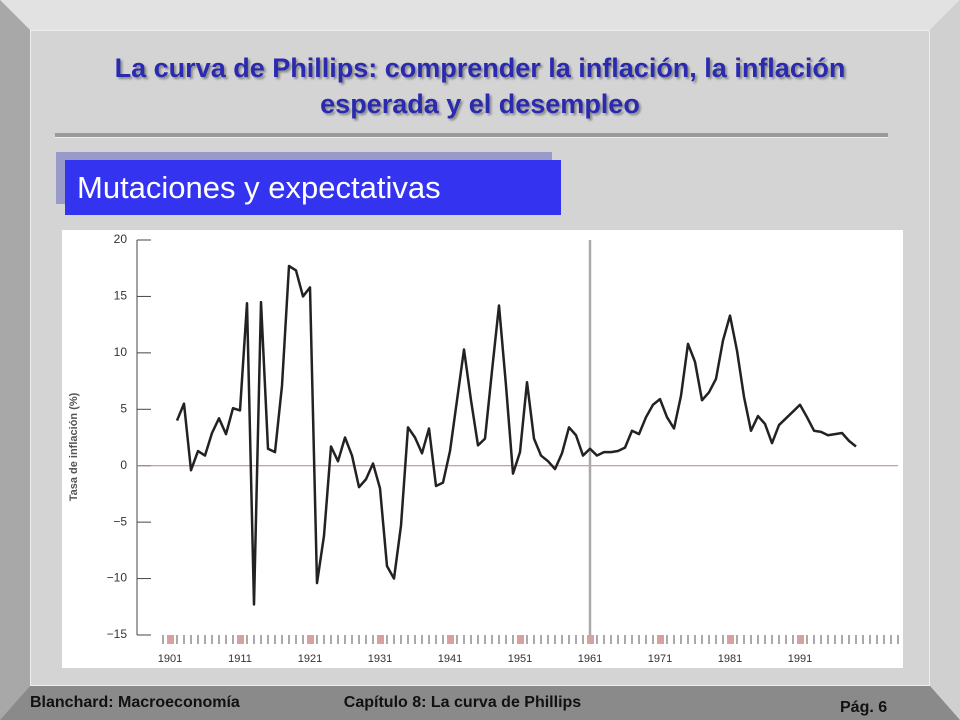 This screenshot has height=720, width=960. Describe the element at coordinates (117, 634) in the screenshot. I see `y-tick-label: −15` at that location.